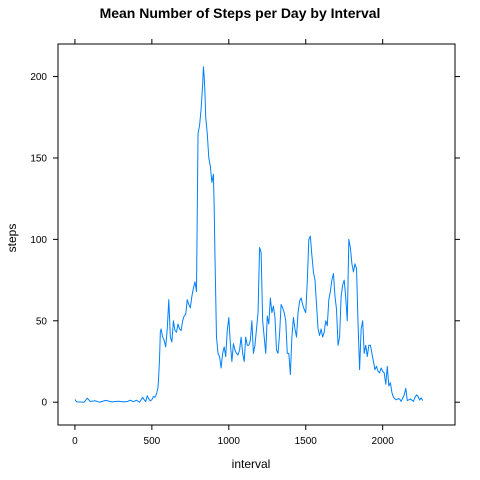 This screenshot has width=480, height=480. What do you see at coordinates (240, 13) in the screenshot?
I see `chart-title: Mean Number of Steps per Day by Interval` at bounding box center [240, 13].